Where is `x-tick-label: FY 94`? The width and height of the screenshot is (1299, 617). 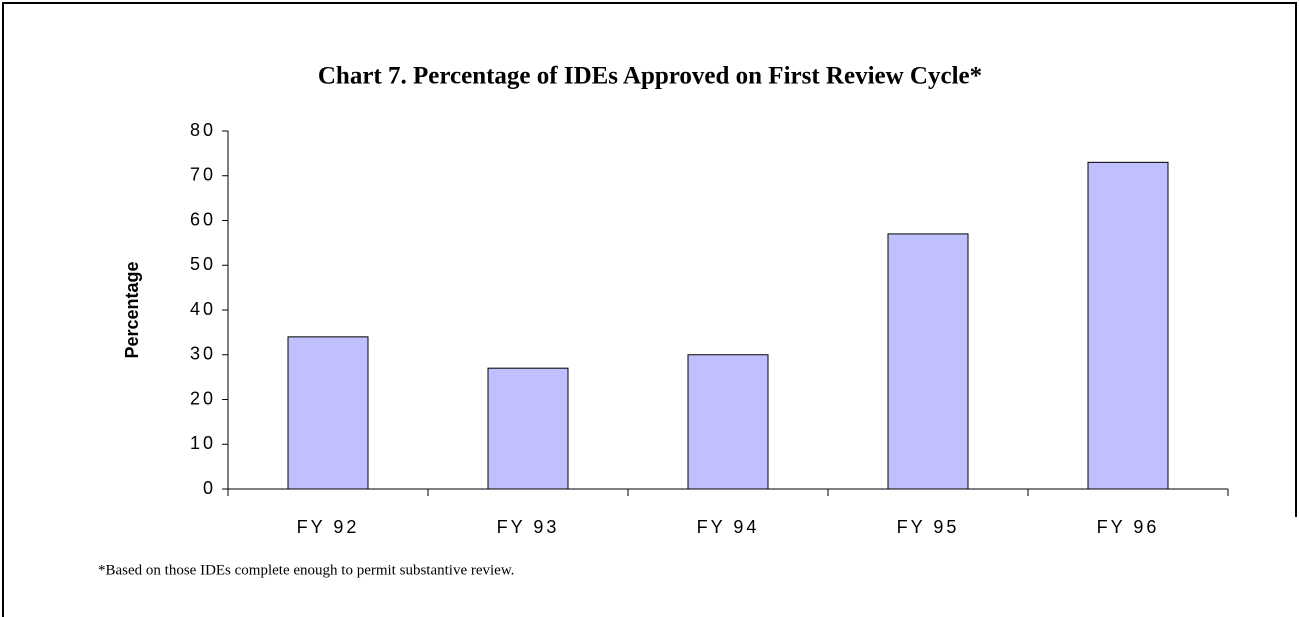 x-tick-label: FY 94 is located at coordinates (728, 527).